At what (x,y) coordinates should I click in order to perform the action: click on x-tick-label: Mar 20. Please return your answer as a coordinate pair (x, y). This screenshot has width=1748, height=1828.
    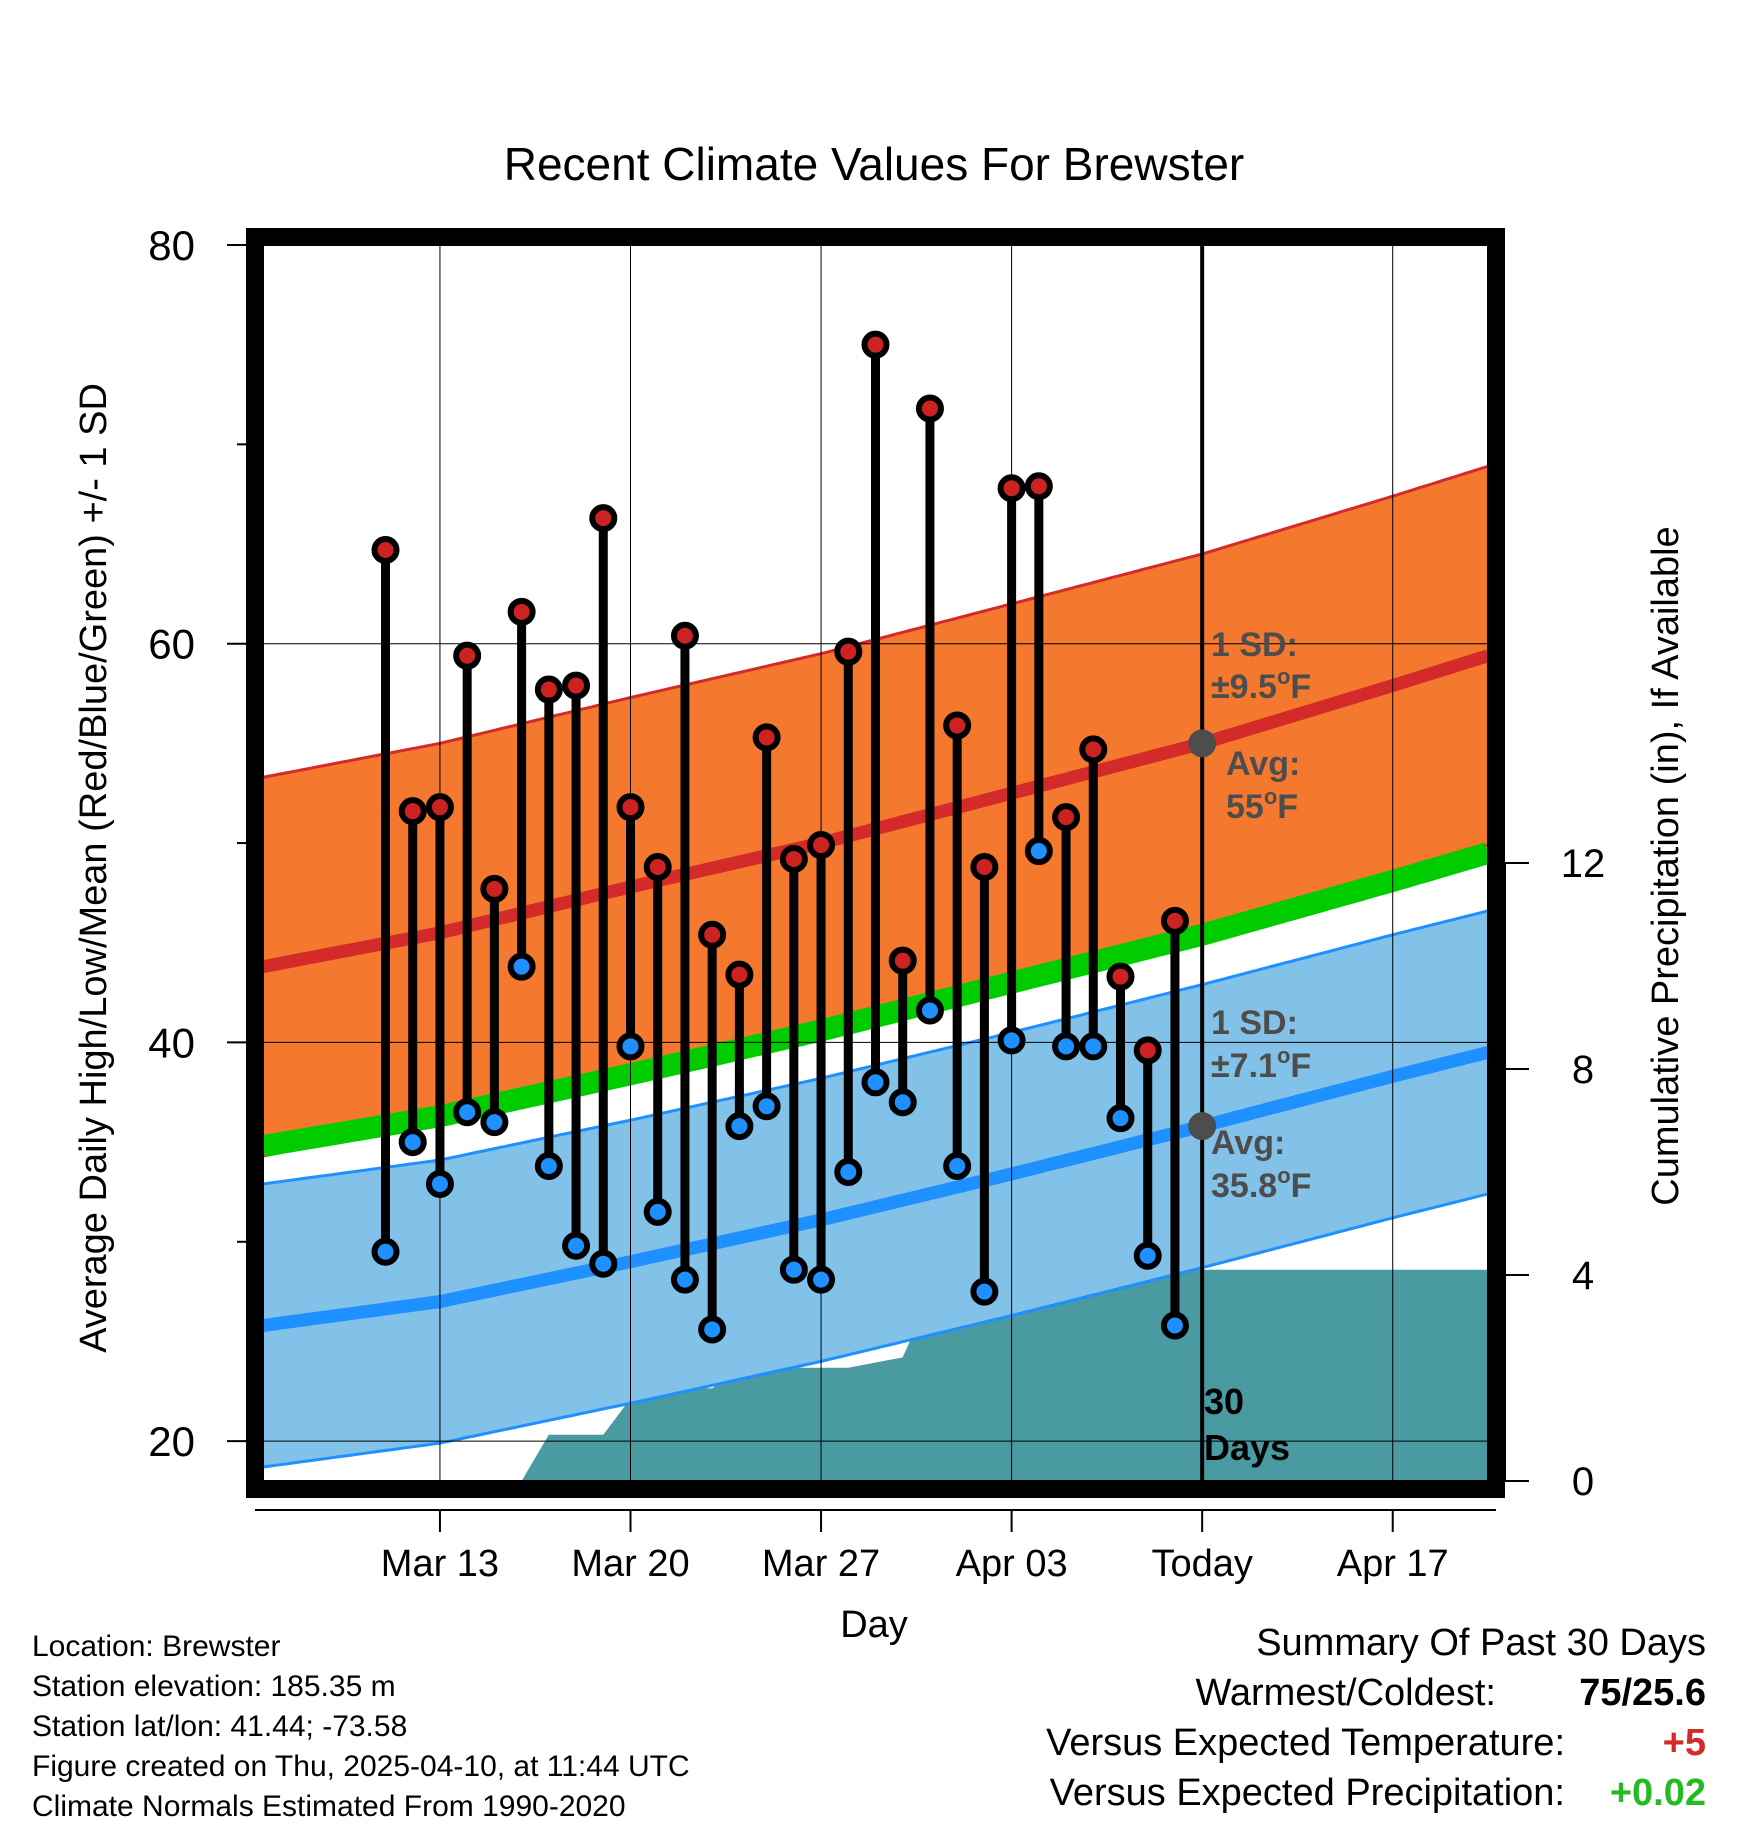
    Looking at the image, I should click on (630, 1564).